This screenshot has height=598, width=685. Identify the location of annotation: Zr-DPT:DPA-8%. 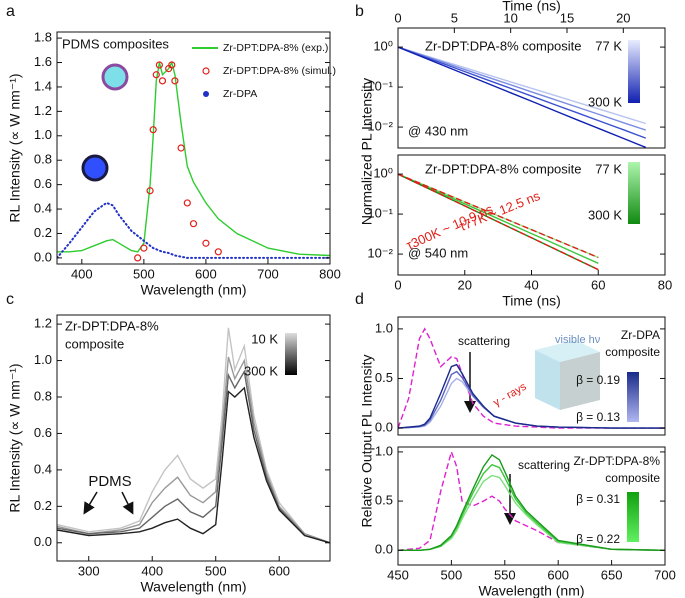
(617, 461).